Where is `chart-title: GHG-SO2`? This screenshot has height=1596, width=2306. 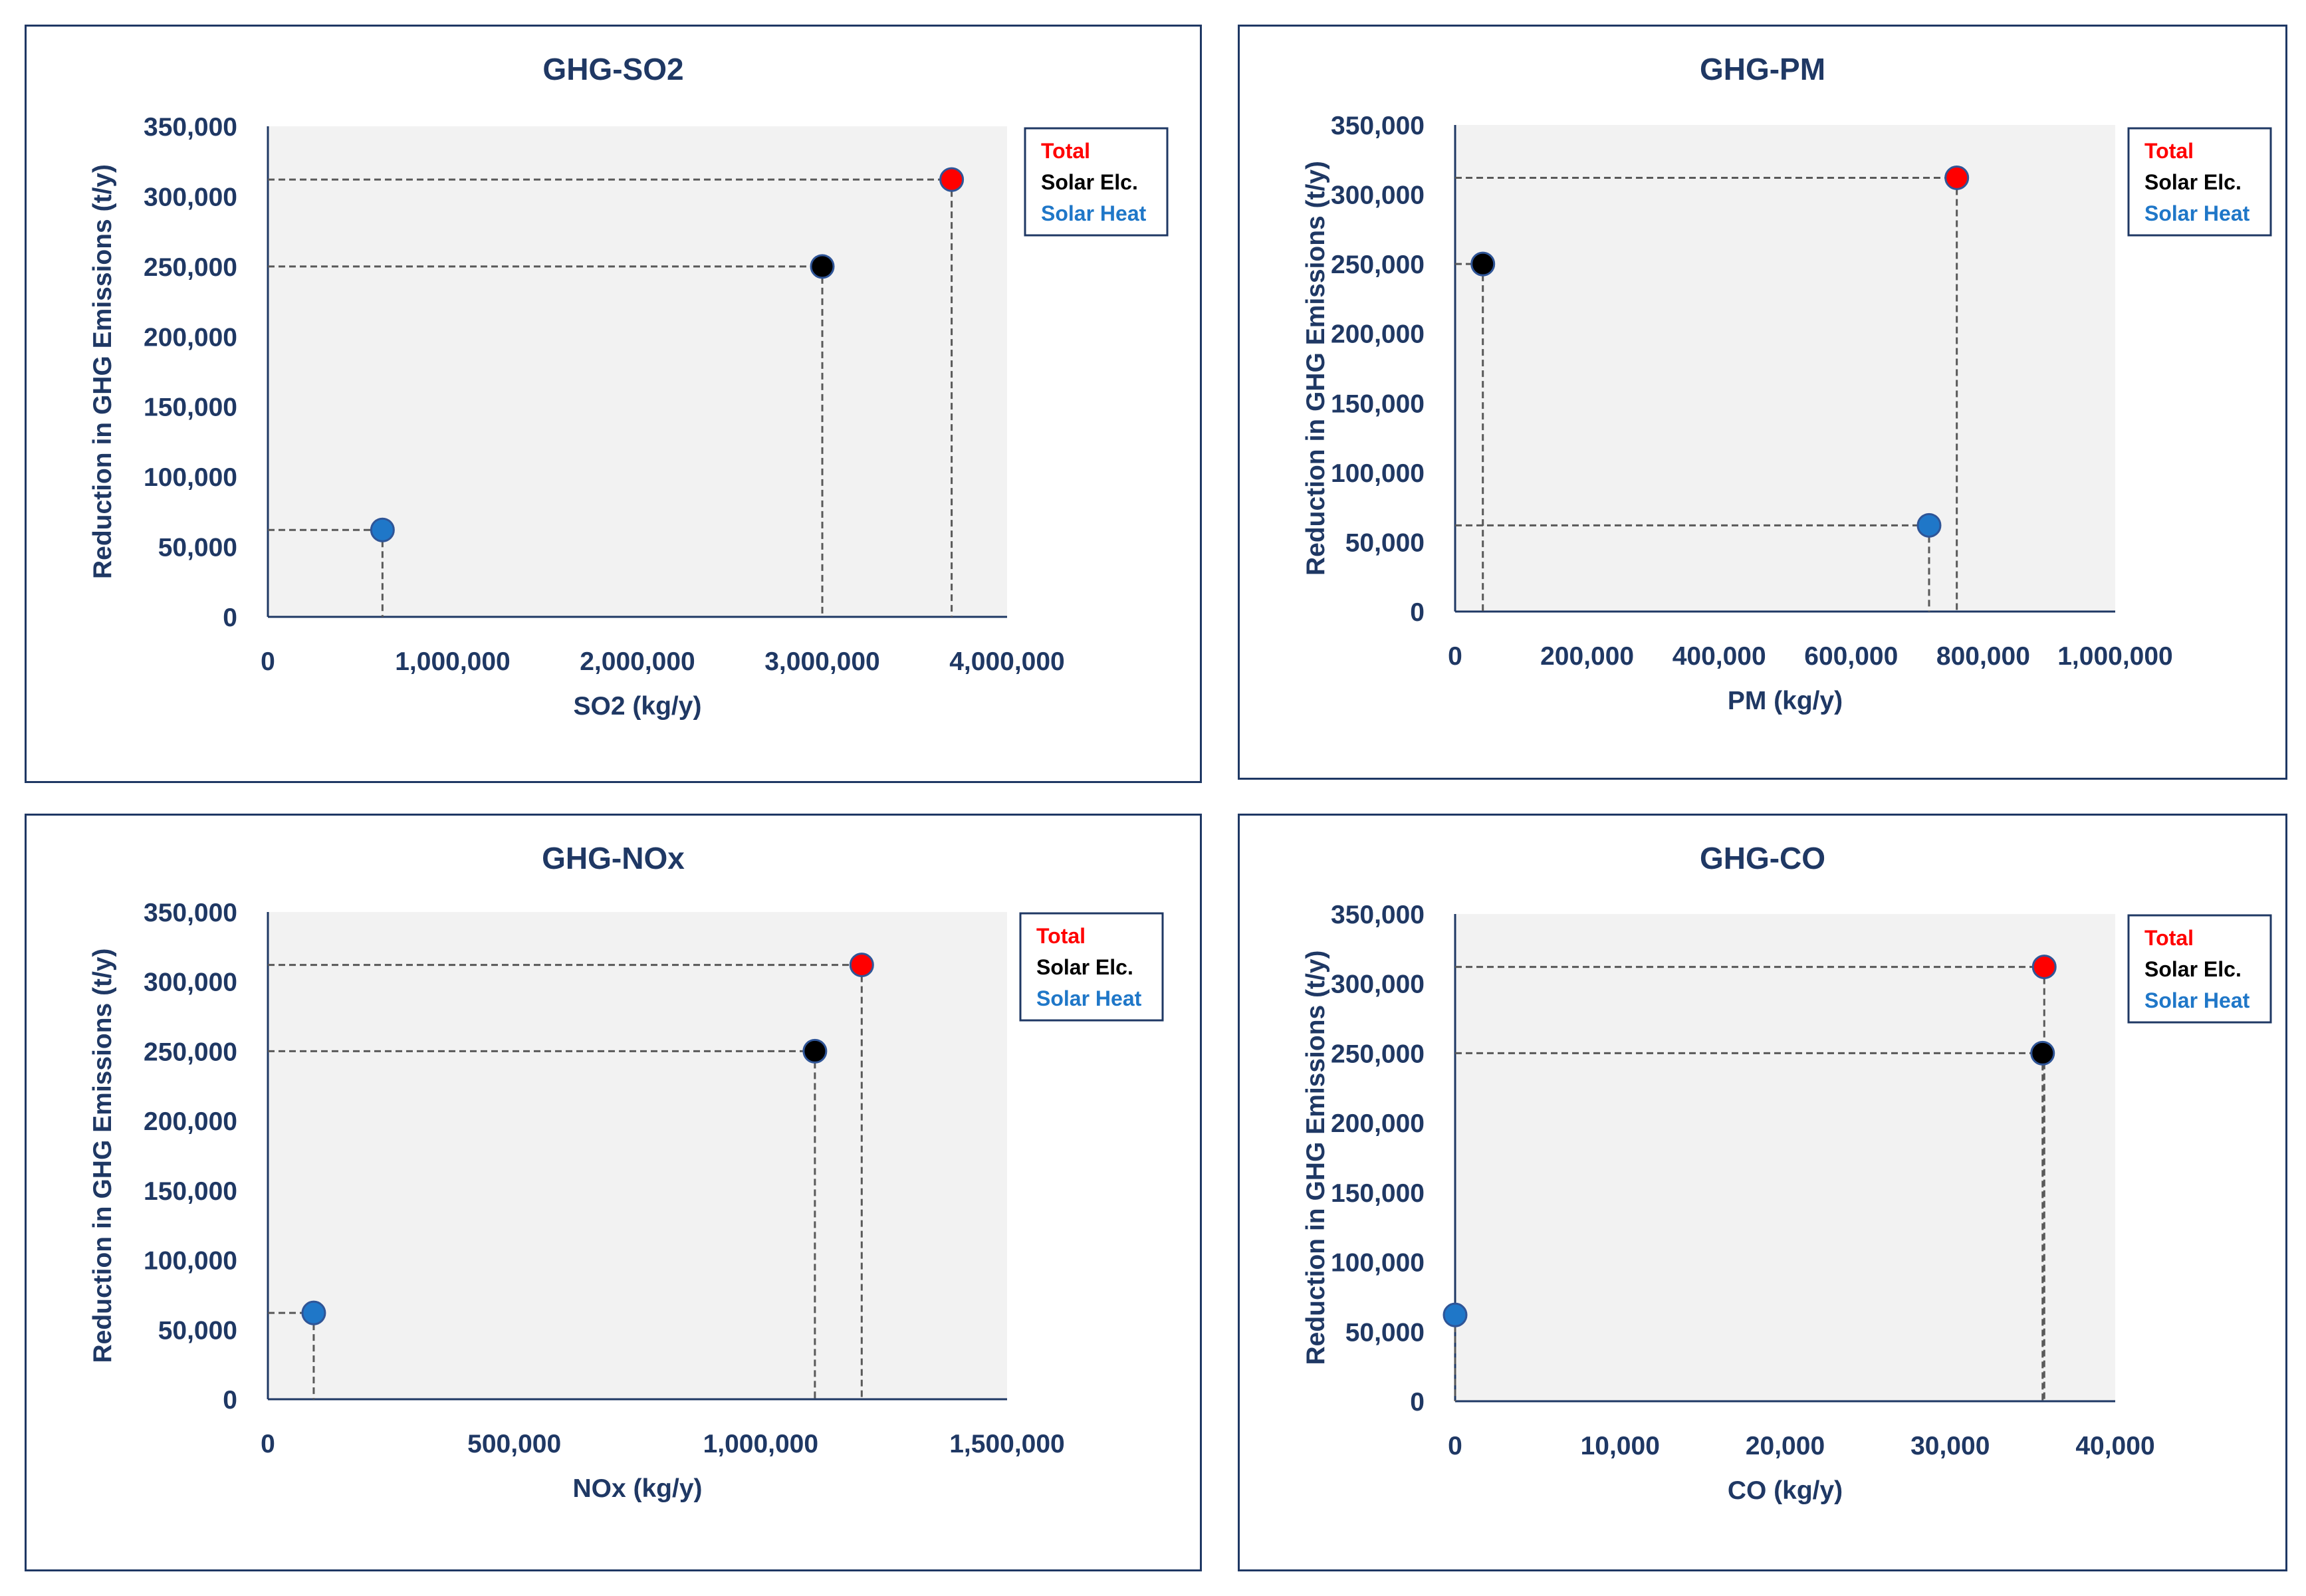
chart-title: GHG-SO2 is located at coordinates (612, 69).